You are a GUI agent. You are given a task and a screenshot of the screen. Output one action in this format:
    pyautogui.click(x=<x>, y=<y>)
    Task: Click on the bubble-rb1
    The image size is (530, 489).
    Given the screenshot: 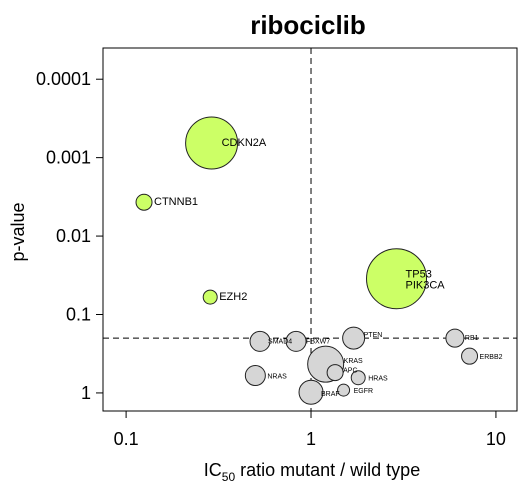 What is the action you would take?
    pyautogui.click(x=455, y=338)
    